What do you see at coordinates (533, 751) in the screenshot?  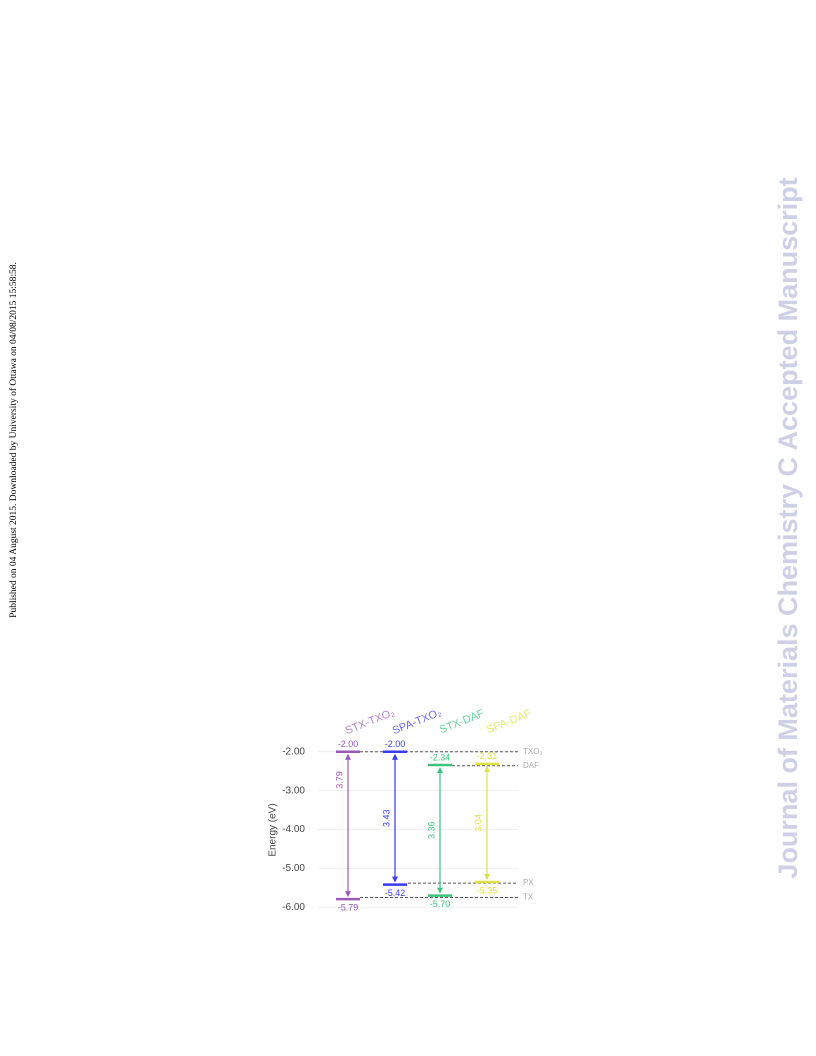 I see `reference-label: TXO₂` at bounding box center [533, 751].